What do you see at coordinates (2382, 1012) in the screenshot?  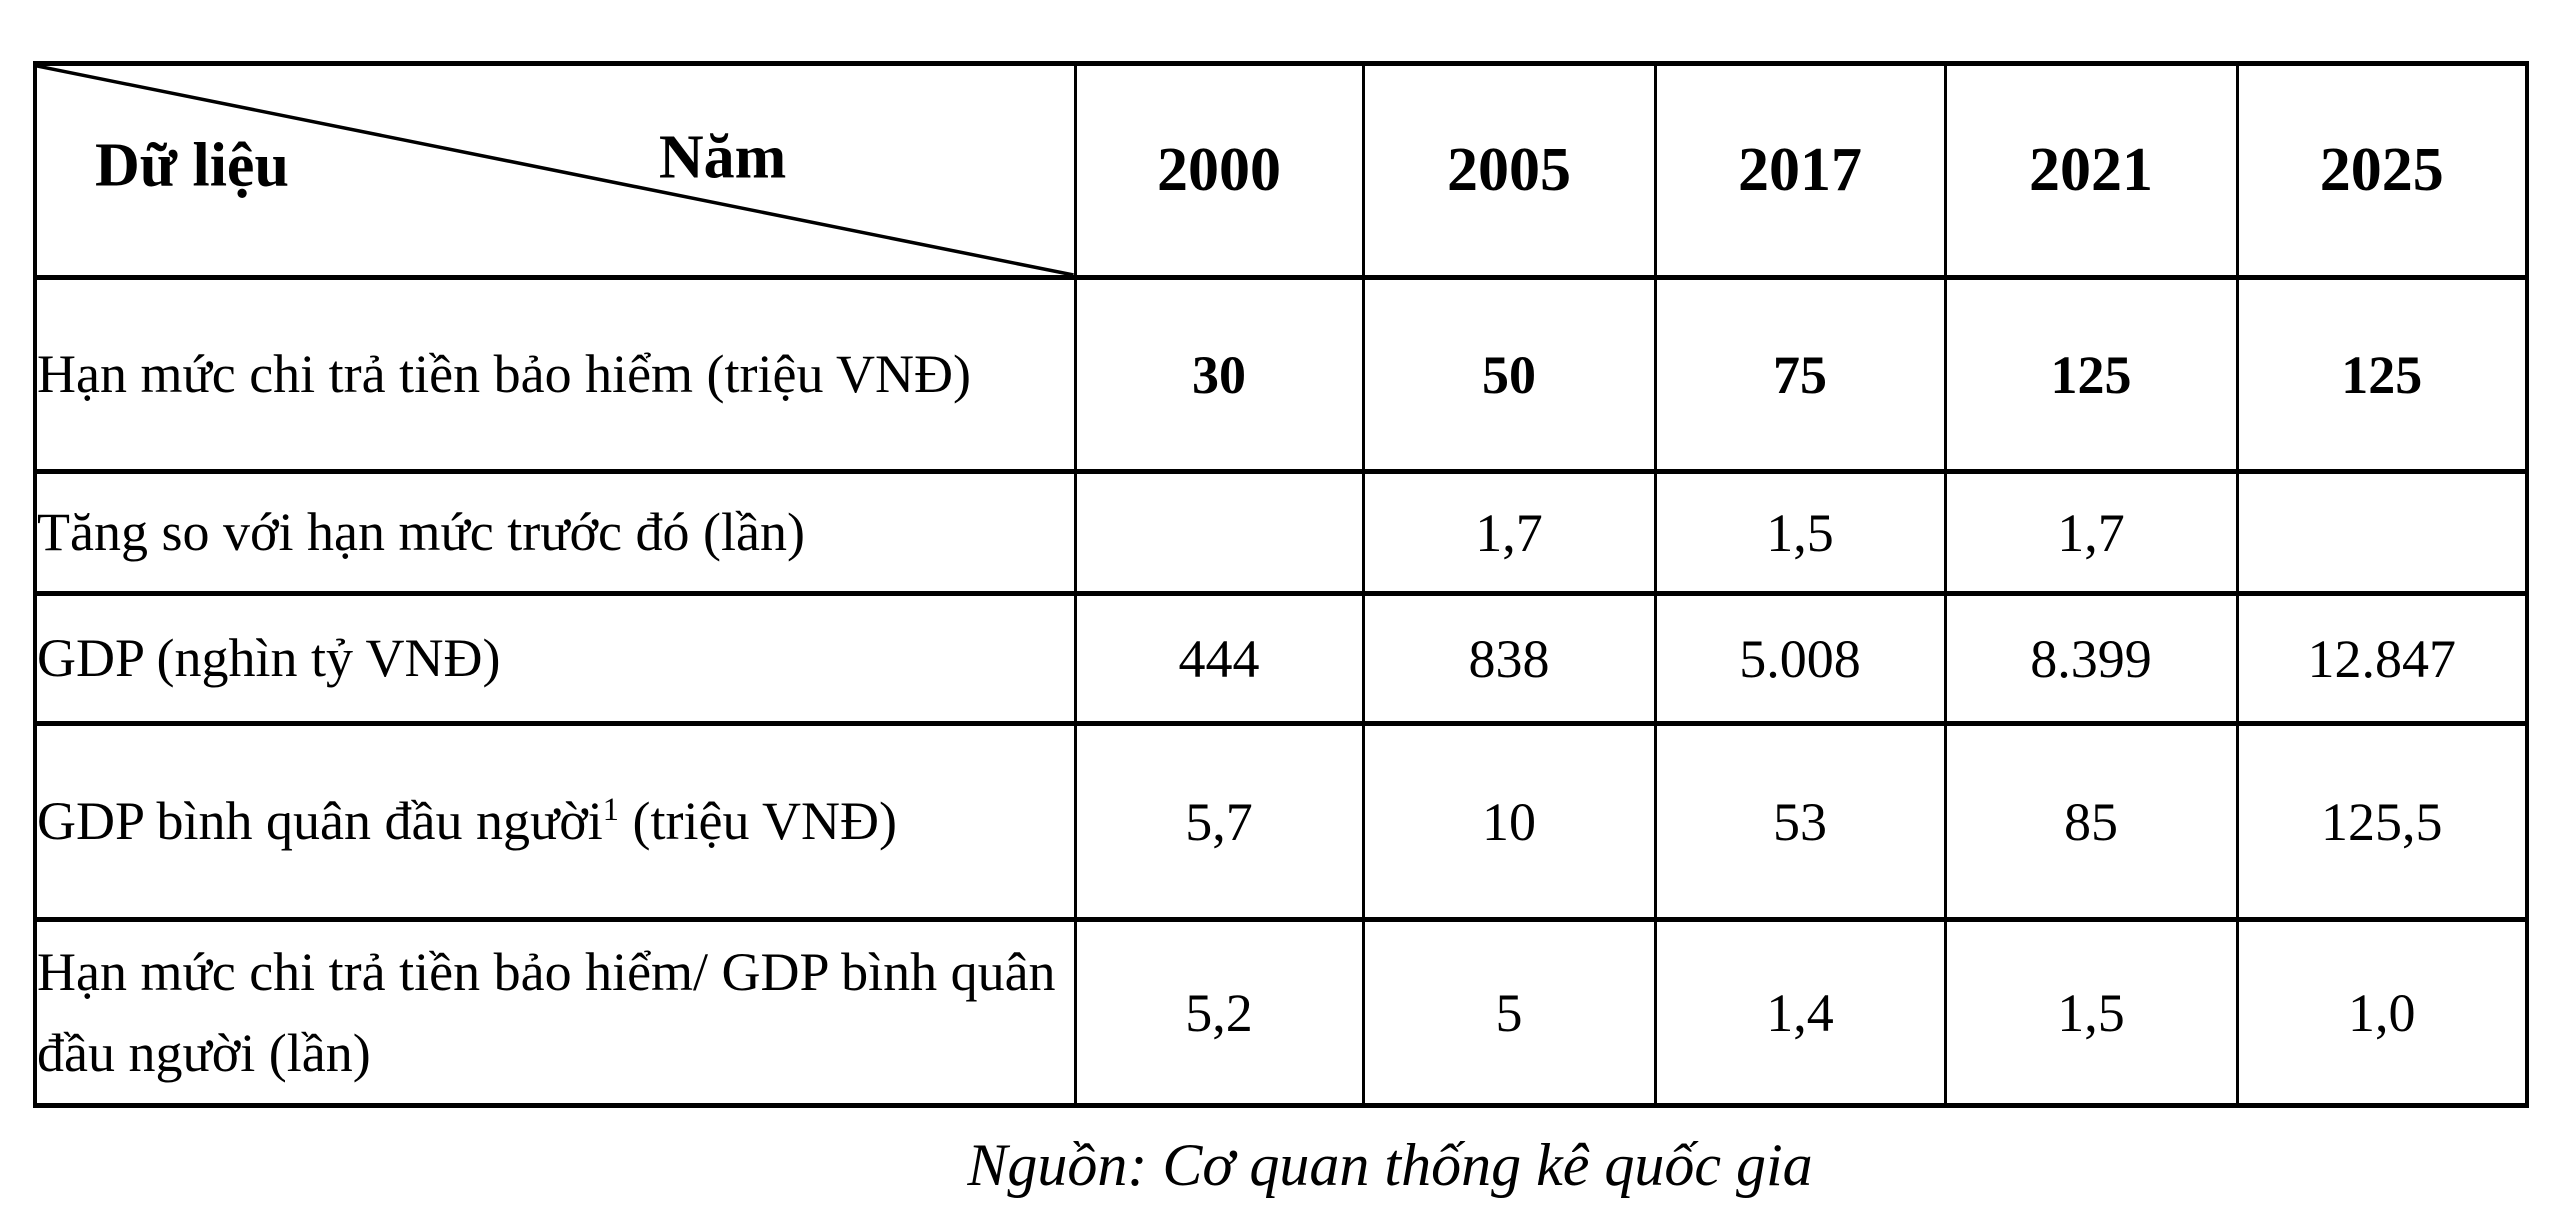 I see `value-cell: 1,0` at bounding box center [2382, 1012].